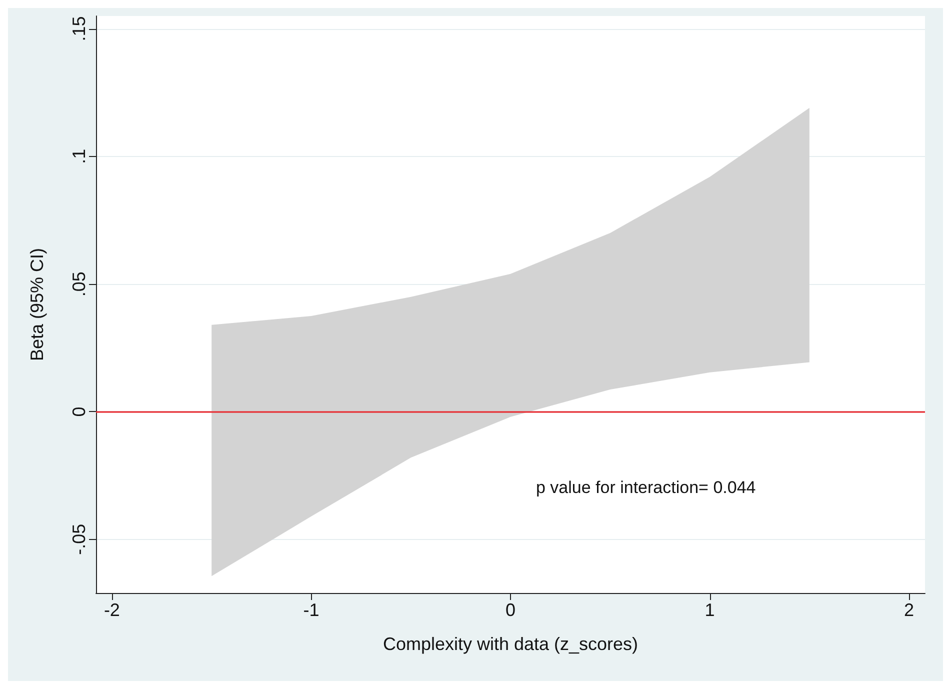 Image resolution: width=951 pixels, height=689 pixels. What do you see at coordinates (709, 610) in the screenshot?
I see `x-tick-label: 1` at bounding box center [709, 610].